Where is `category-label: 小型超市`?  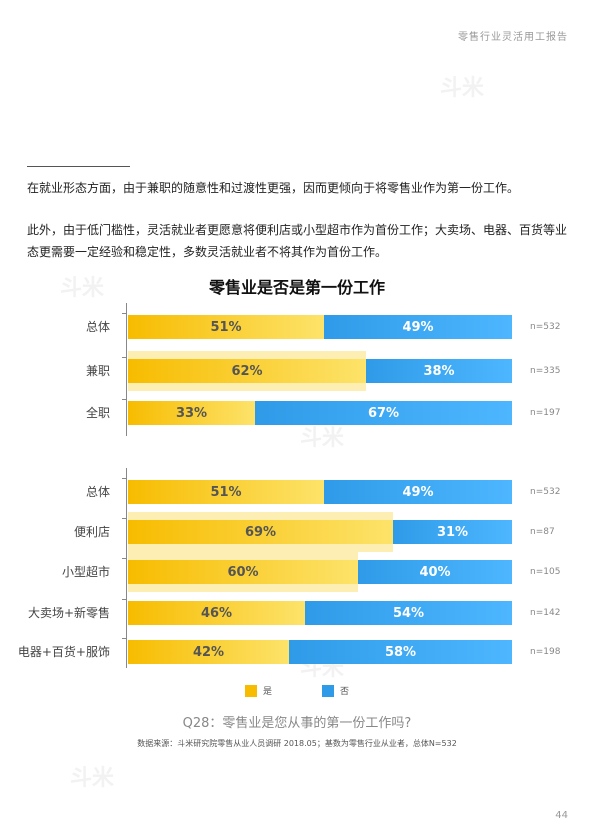 category-label: 小型超市 is located at coordinates (85, 572).